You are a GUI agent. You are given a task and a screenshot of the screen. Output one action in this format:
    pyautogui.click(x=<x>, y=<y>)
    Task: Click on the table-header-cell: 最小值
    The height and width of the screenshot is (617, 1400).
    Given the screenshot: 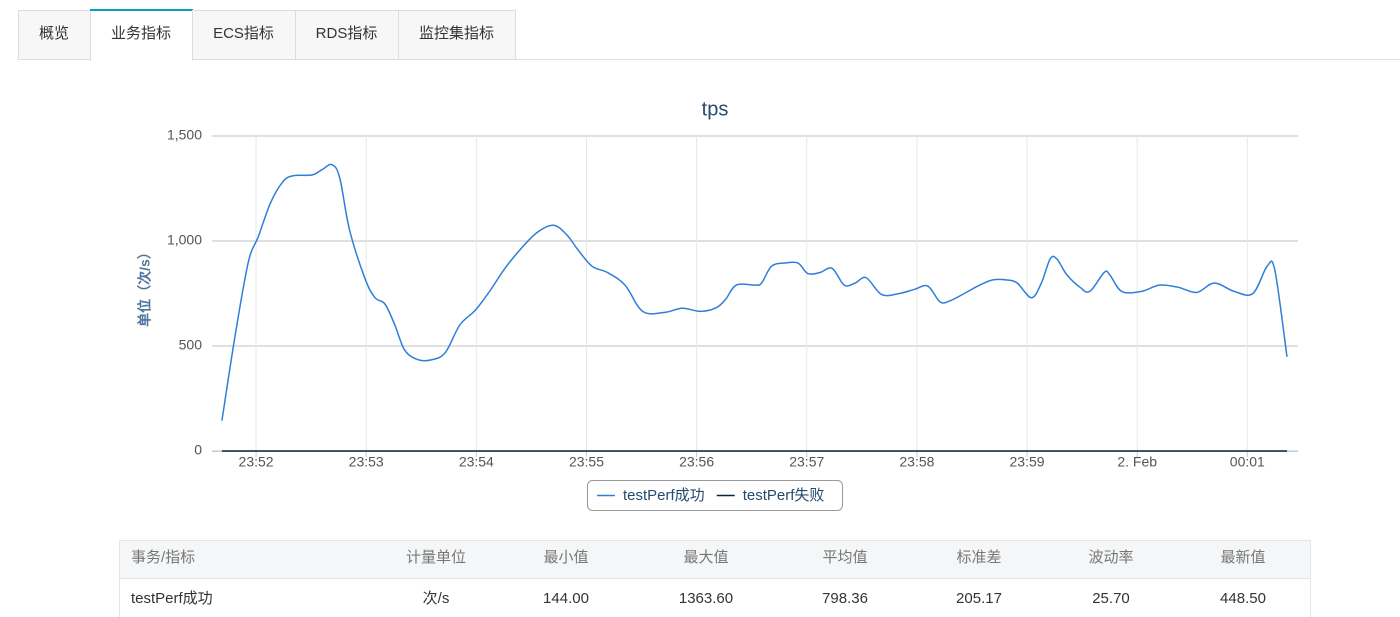 What is the action you would take?
    pyautogui.click(x=565, y=557)
    